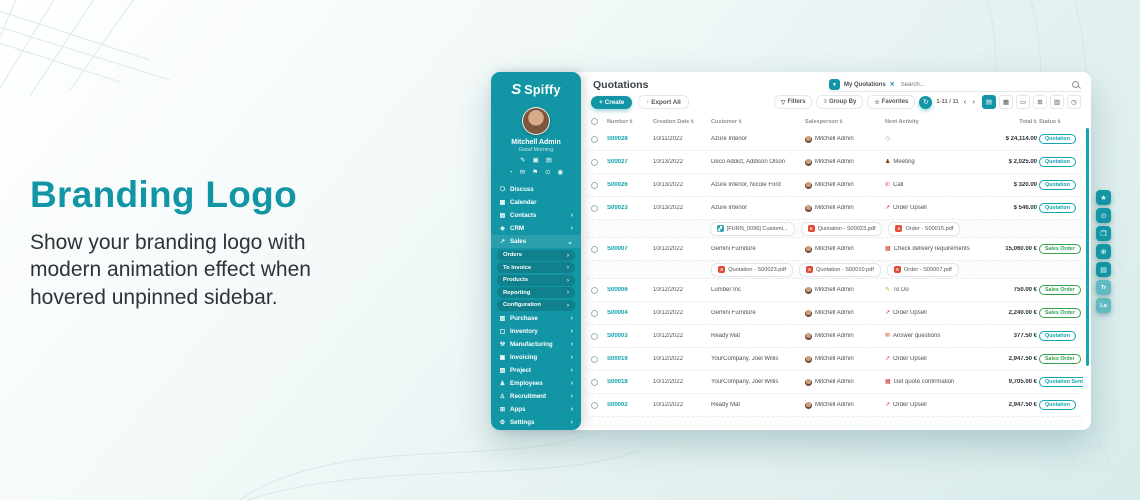 This screenshot has width=1140, height=500. I want to click on next-activity-cell: ✉ Answer questions, so click(931, 336).